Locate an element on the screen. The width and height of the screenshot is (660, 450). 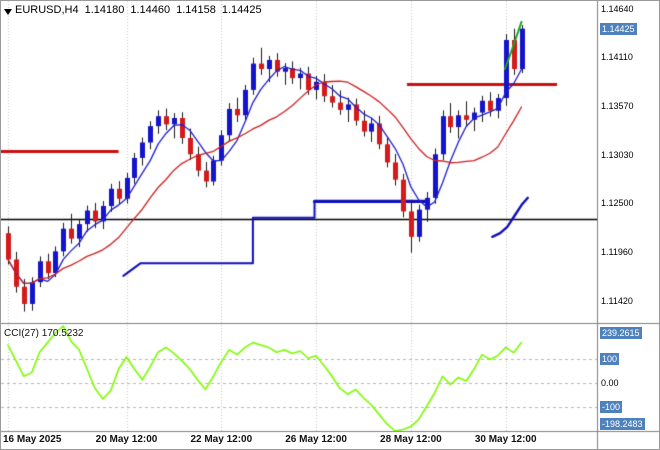
price-axis-label: 1.13570 is located at coordinates (617, 106).